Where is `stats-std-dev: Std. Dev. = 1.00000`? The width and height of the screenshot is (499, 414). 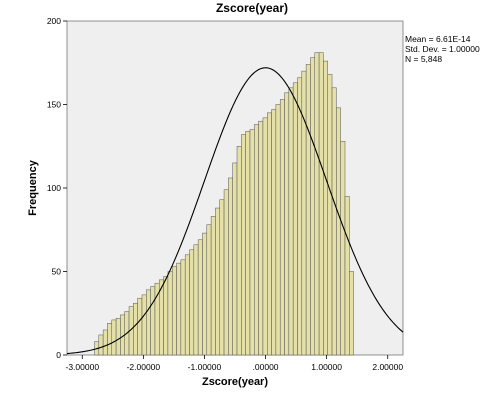
stats-std-dev: Std. Dev. = 1.00000 is located at coordinates (442, 49).